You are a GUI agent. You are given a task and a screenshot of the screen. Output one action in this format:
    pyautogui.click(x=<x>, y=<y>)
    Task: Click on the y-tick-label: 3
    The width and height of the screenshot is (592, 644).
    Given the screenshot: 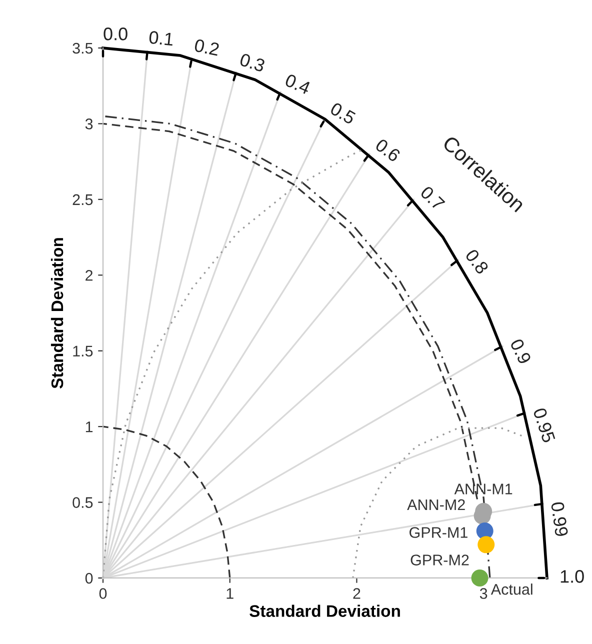 What is the action you would take?
    pyautogui.click(x=89, y=124)
    